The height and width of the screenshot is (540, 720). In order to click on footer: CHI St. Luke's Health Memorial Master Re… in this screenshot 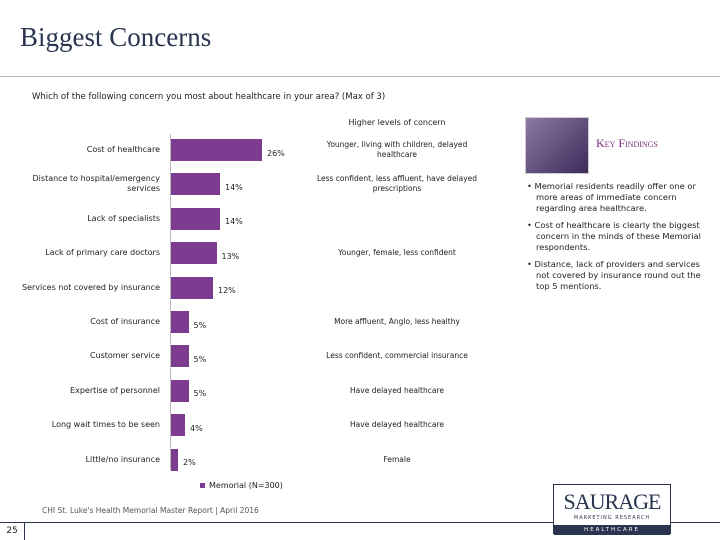, I will do `click(150, 510)`.